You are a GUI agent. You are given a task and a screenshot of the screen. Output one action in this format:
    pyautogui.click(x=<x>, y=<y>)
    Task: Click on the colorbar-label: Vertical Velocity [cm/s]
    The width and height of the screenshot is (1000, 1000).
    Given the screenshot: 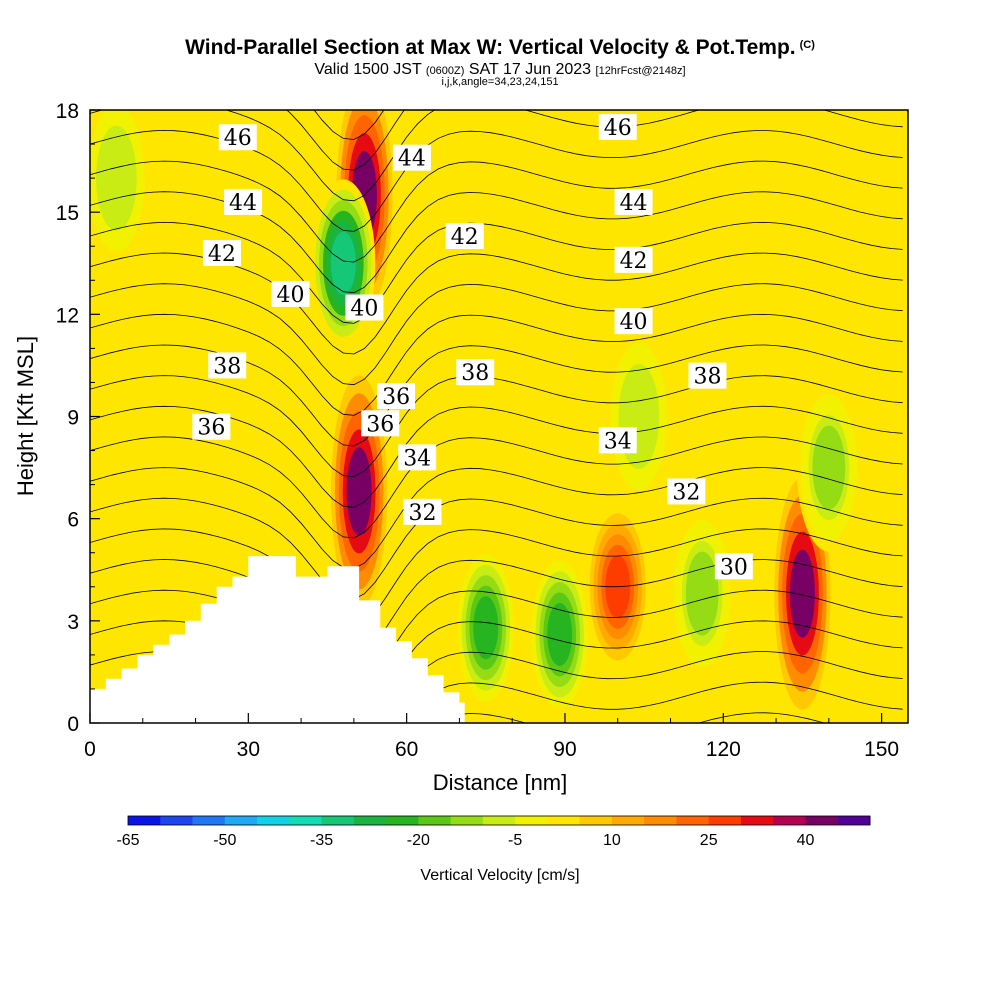 What is the action you would take?
    pyautogui.click(x=499, y=875)
    